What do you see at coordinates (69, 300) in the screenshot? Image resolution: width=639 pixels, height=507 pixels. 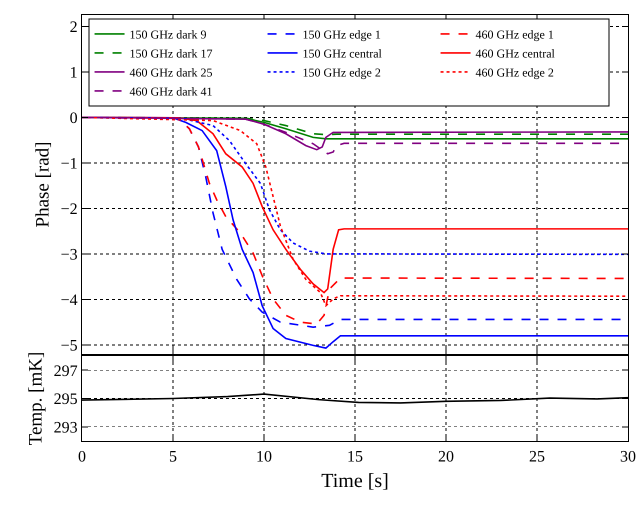 I see `y-tick-label: −4` at bounding box center [69, 300].